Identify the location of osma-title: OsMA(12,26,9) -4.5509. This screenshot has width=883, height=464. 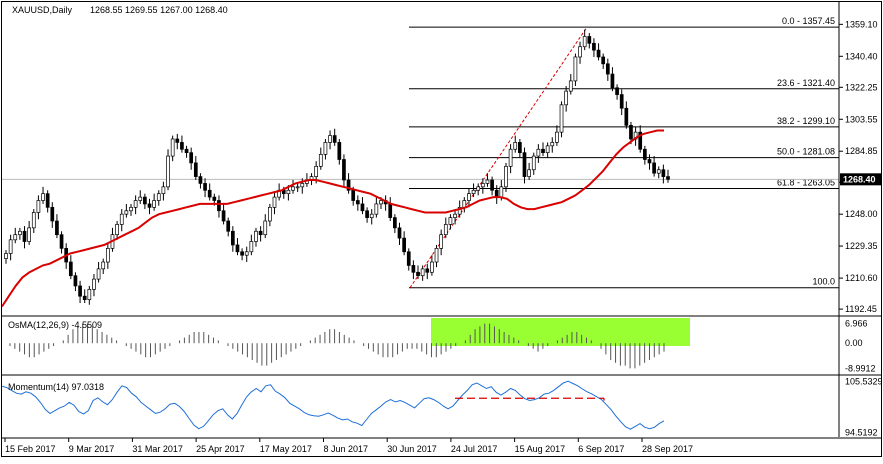
(55, 325).